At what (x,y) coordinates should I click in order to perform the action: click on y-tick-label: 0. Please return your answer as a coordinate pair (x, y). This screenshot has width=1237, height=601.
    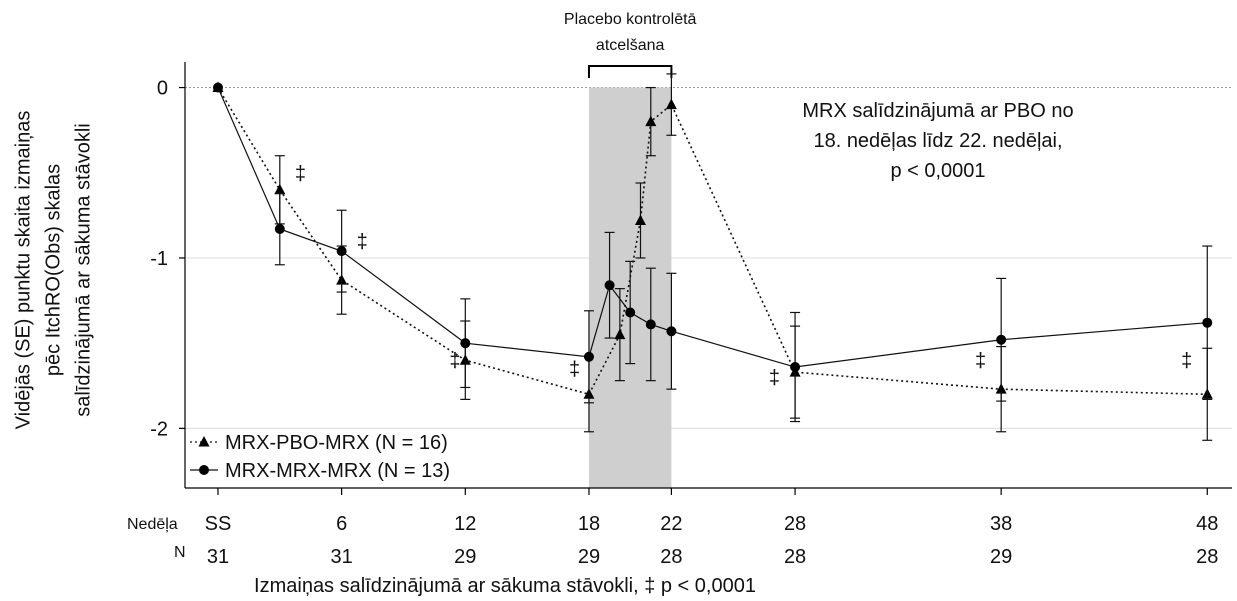
    Looking at the image, I should click on (162, 89).